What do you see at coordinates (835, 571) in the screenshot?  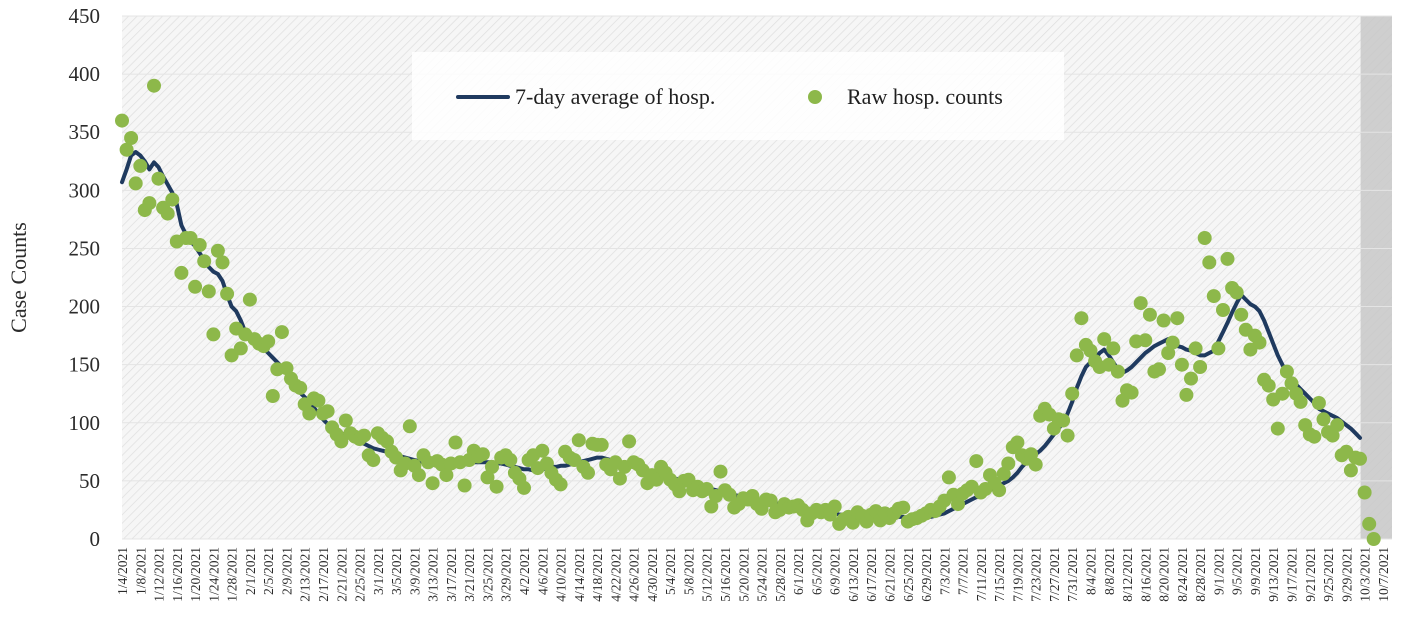 I see `x-tick-label: 6/9/2021` at bounding box center [835, 571].